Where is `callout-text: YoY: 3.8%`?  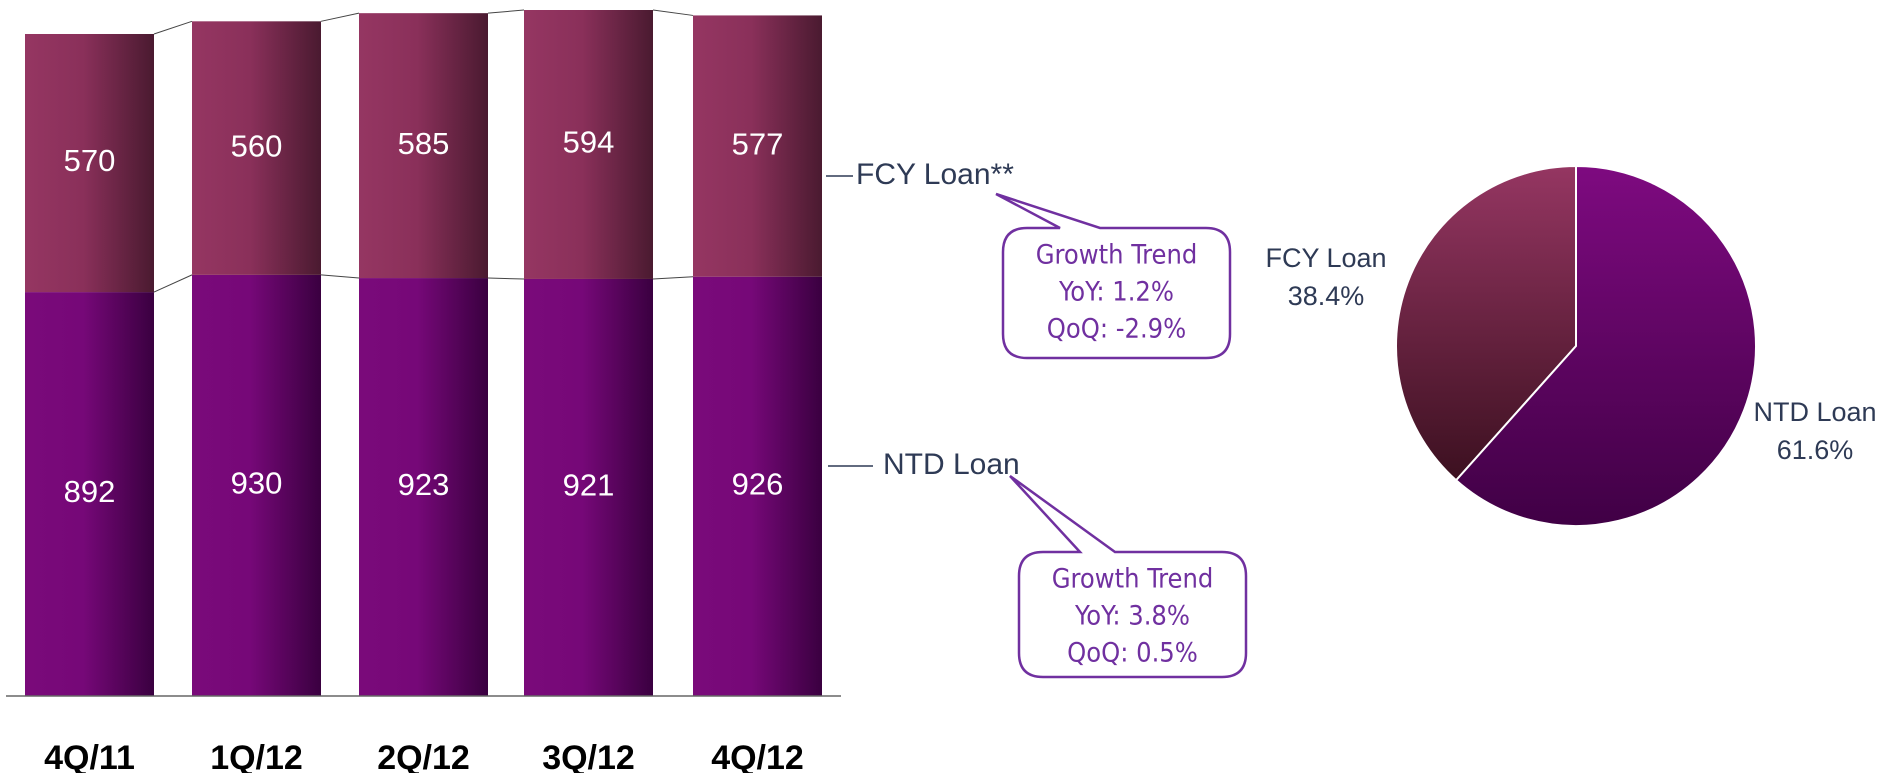
callout-text: YoY: 3.8% is located at coordinates (1132, 616).